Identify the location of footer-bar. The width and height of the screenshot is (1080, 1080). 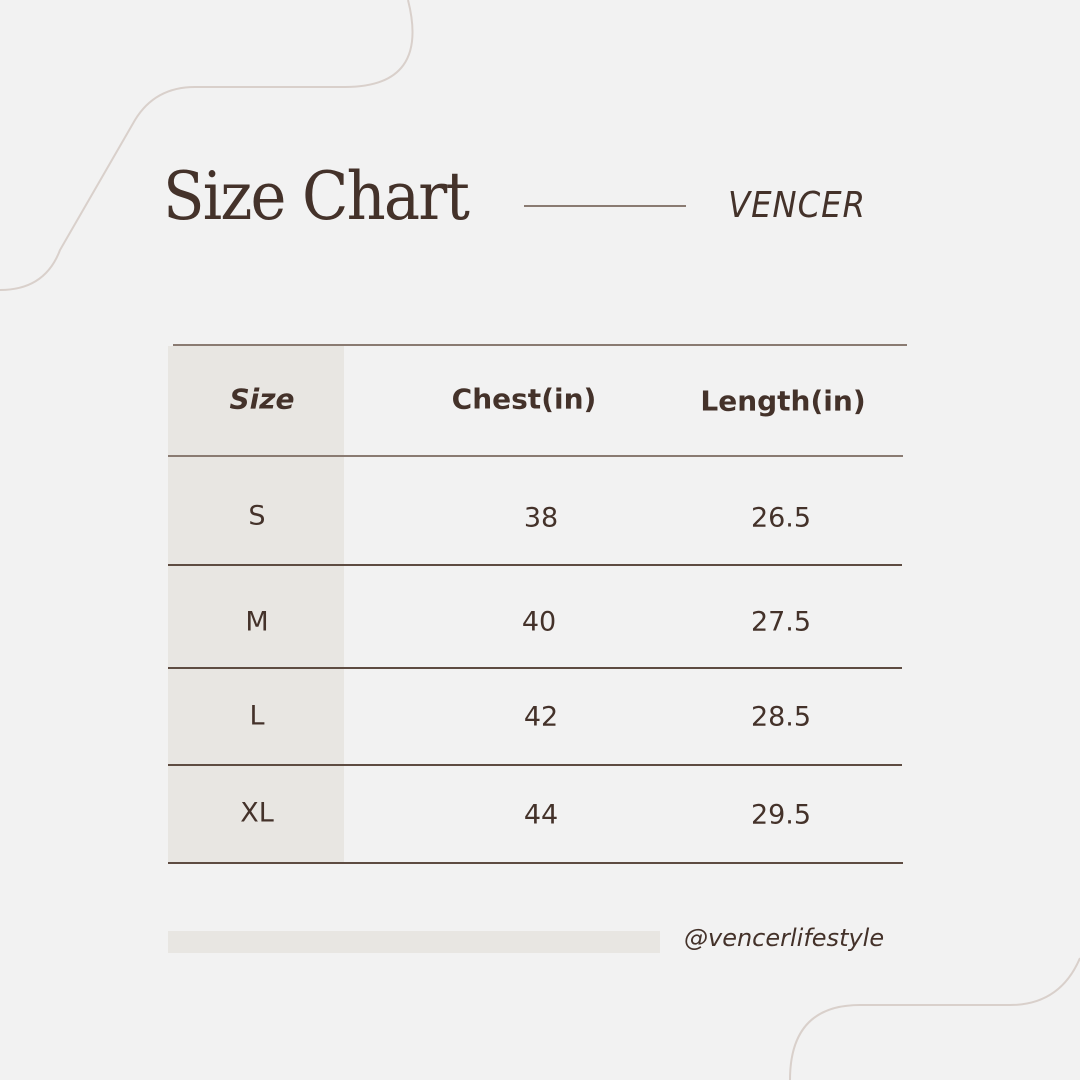
(414, 942).